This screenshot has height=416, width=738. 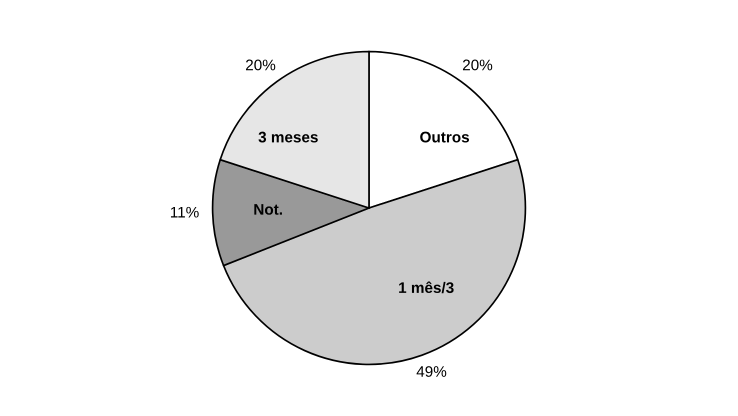 I want to click on data-label: 11%, so click(x=184, y=212).